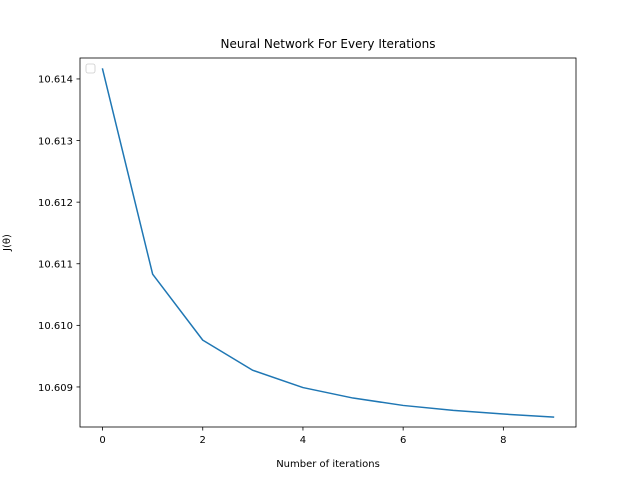  What do you see at coordinates (303, 440) in the screenshot?
I see `x-tick-label: 4` at bounding box center [303, 440].